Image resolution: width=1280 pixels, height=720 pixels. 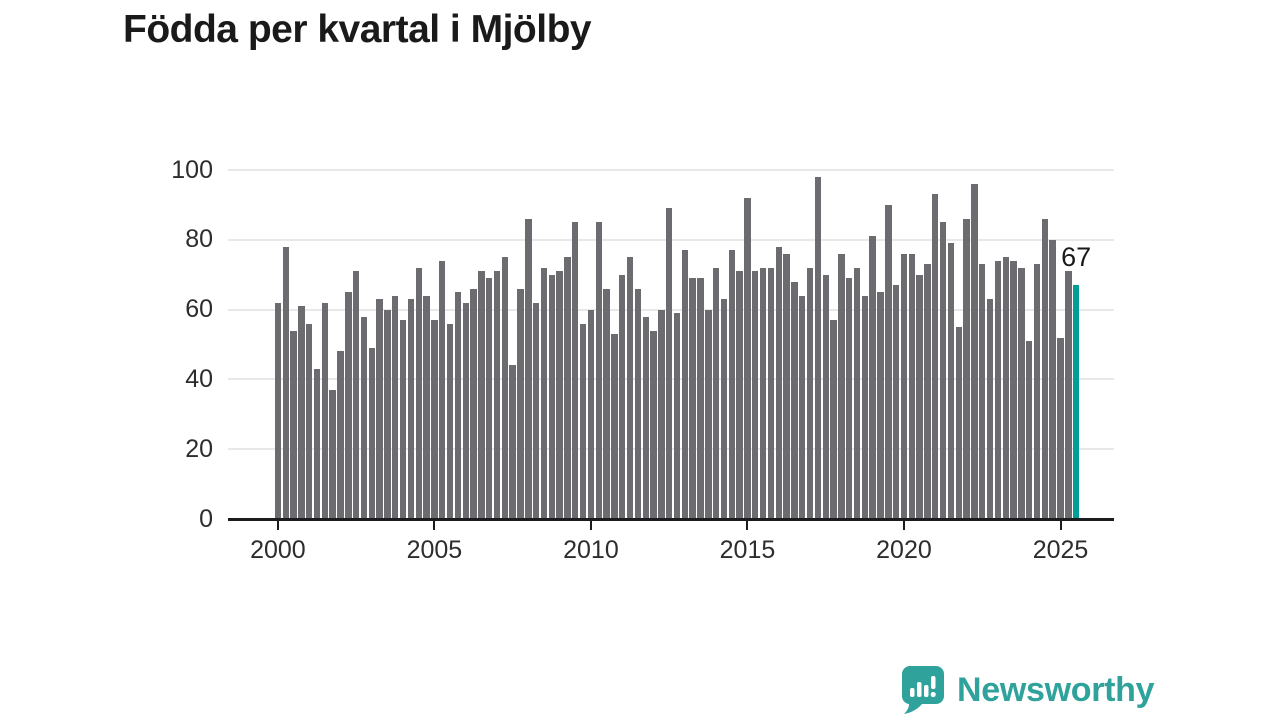 What do you see at coordinates (199, 239) in the screenshot?
I see `y-tick-label: 80` at bounding box center [199, 239].